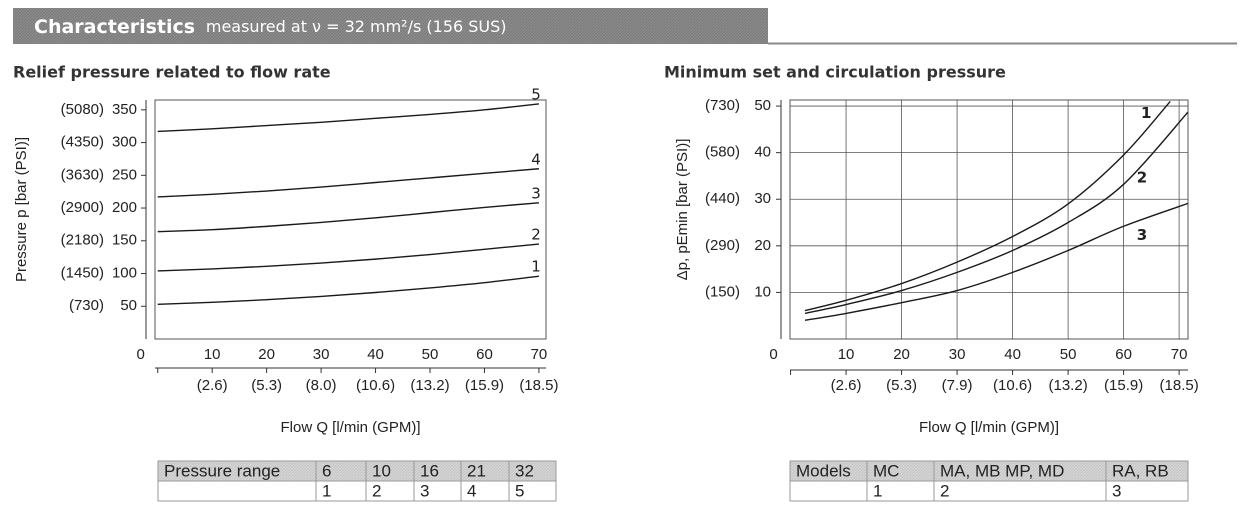  What do you see at coordinates (429, 470) in the screenshot?
I see `table-header-cell: 16` at bounding box center [429, 470].